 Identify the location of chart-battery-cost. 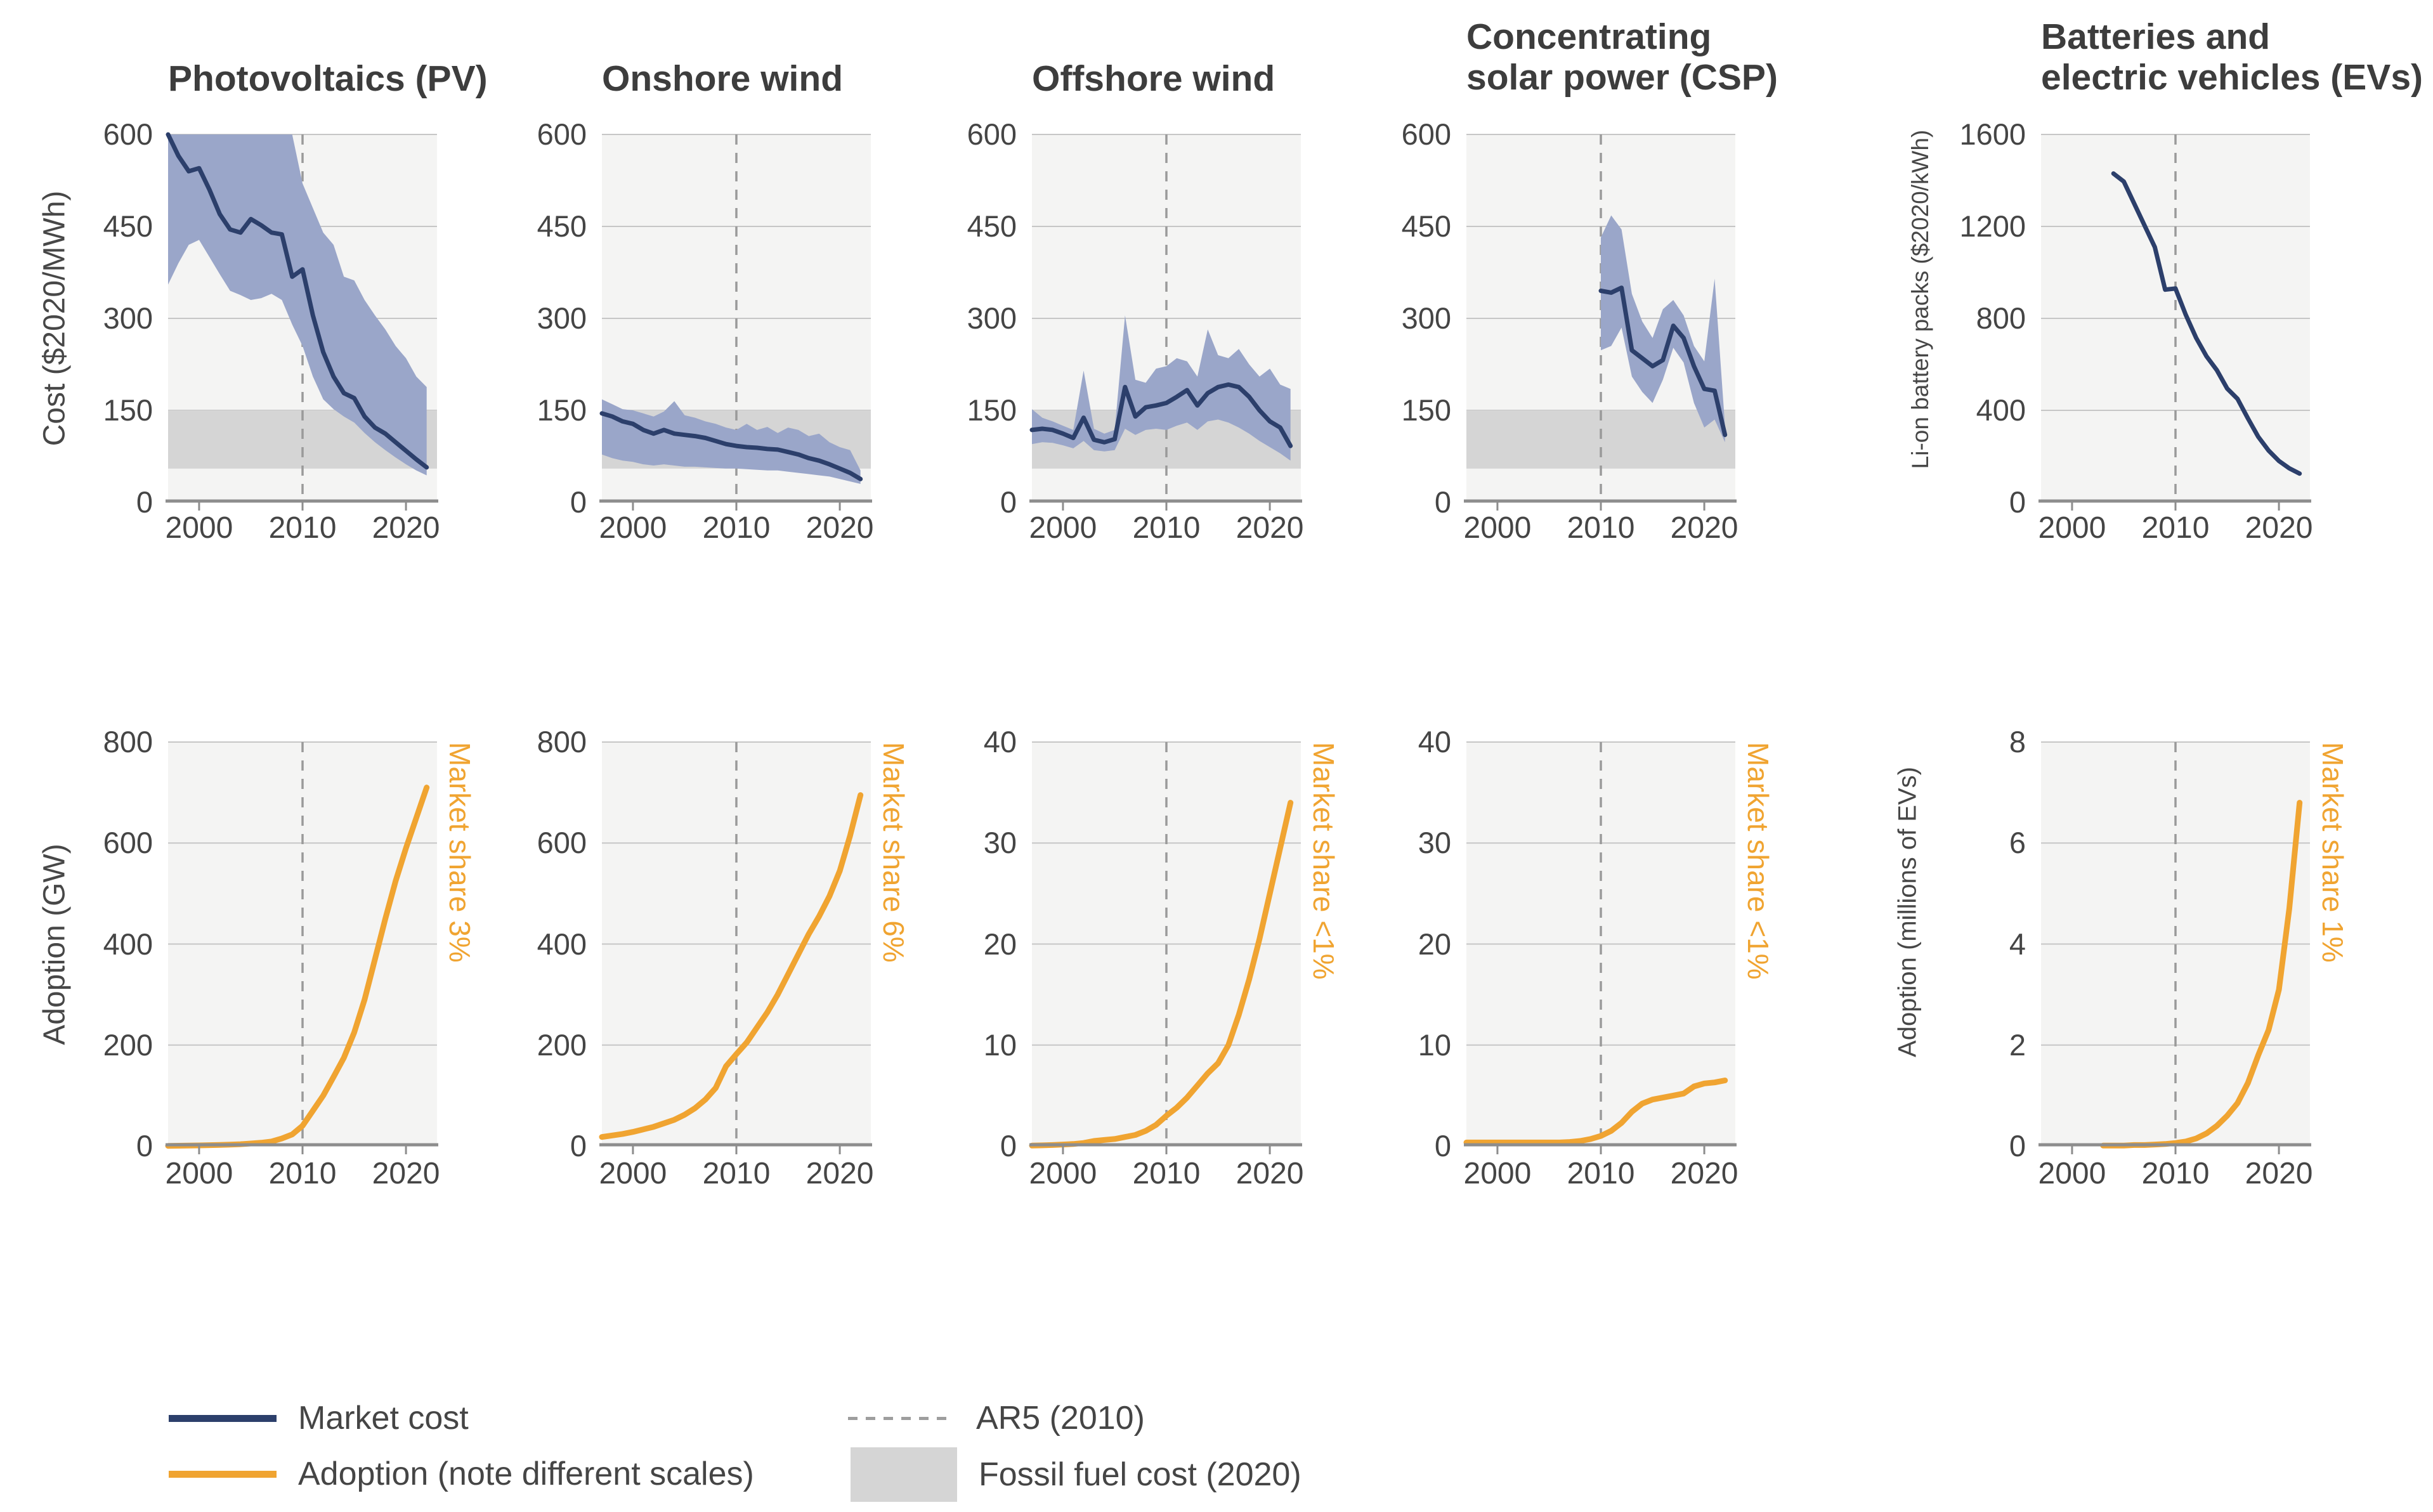
(2174, 322).